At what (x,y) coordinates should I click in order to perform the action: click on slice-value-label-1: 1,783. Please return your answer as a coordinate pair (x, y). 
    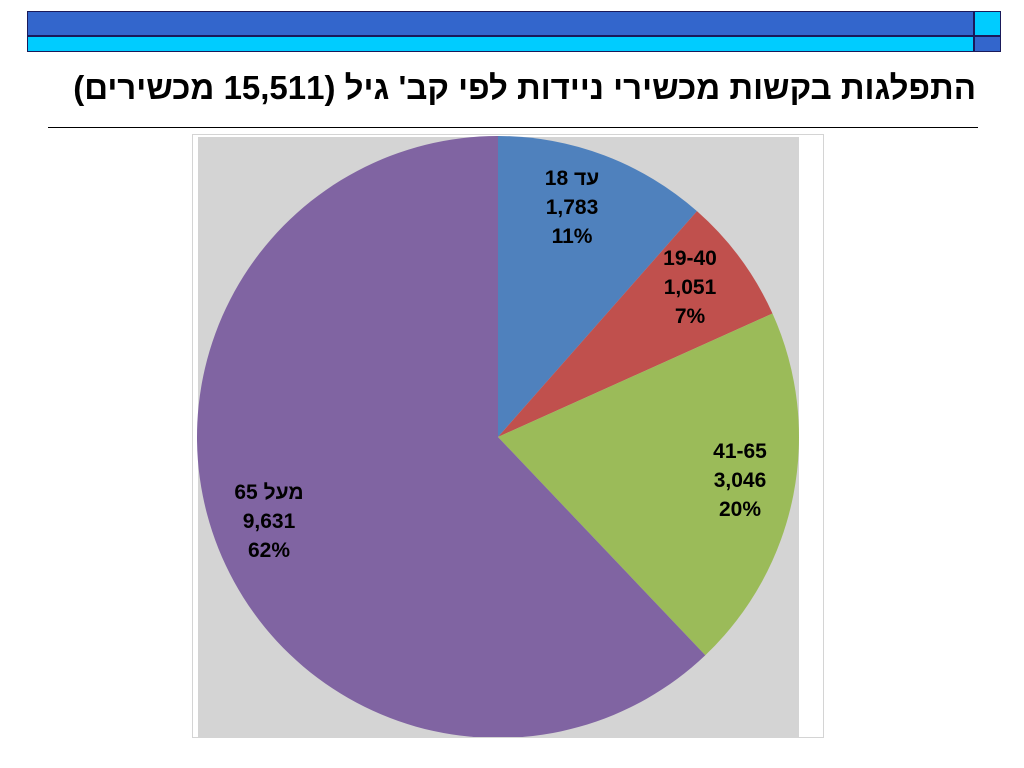
    Looking at the image, I should click on (572, 207).